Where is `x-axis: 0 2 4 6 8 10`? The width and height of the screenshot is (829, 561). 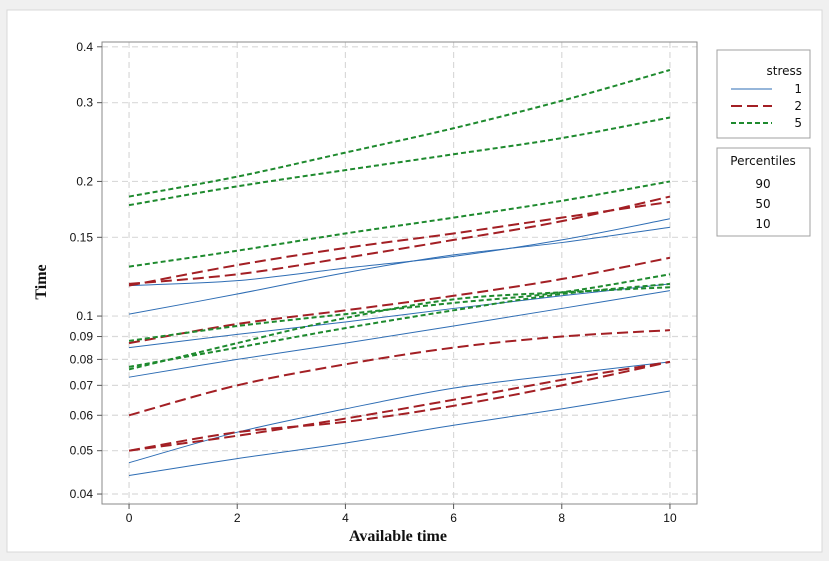 x-axis: 0 2 4 6 8 10 is located at coordinates (401, 514).